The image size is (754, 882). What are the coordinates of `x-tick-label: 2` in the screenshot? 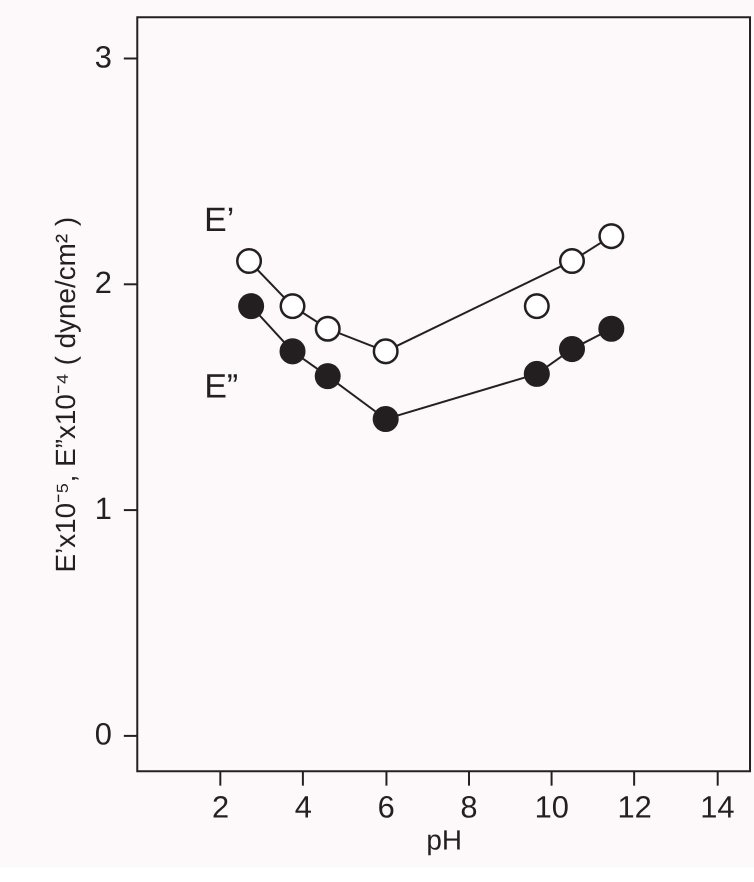 It's located at (221, 806).